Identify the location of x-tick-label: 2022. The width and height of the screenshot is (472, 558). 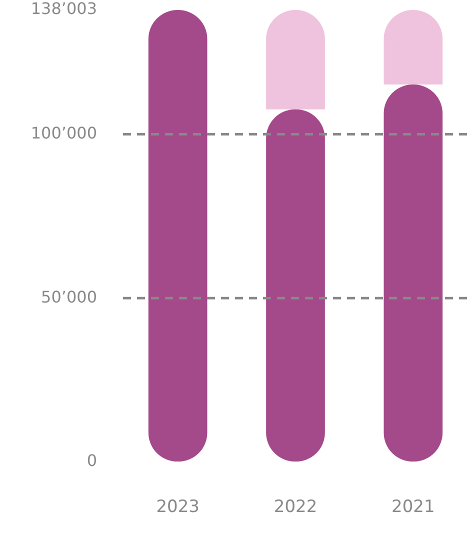
(296, 507).